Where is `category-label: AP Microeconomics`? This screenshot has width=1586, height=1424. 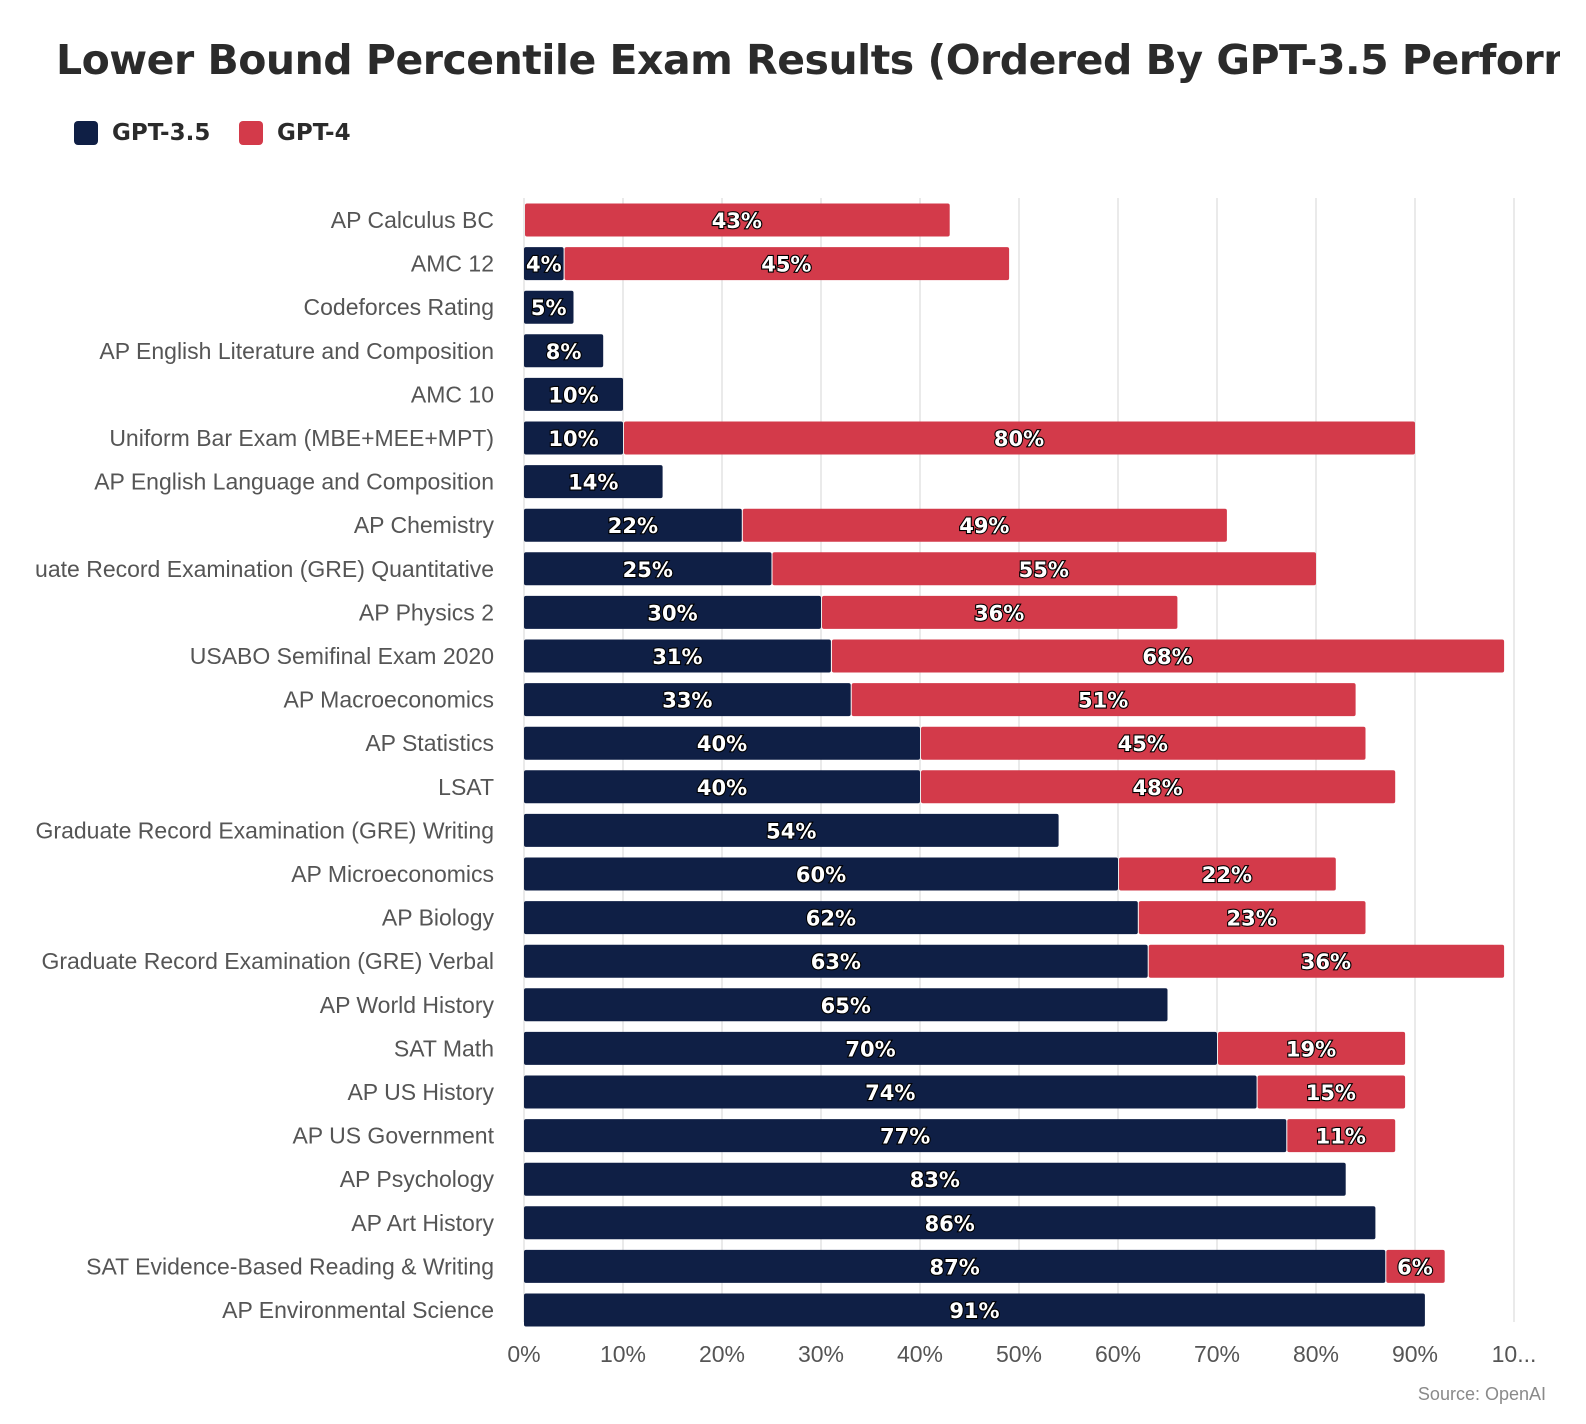 category-label: AP Microeconomics is located at coordinates (392, 874).